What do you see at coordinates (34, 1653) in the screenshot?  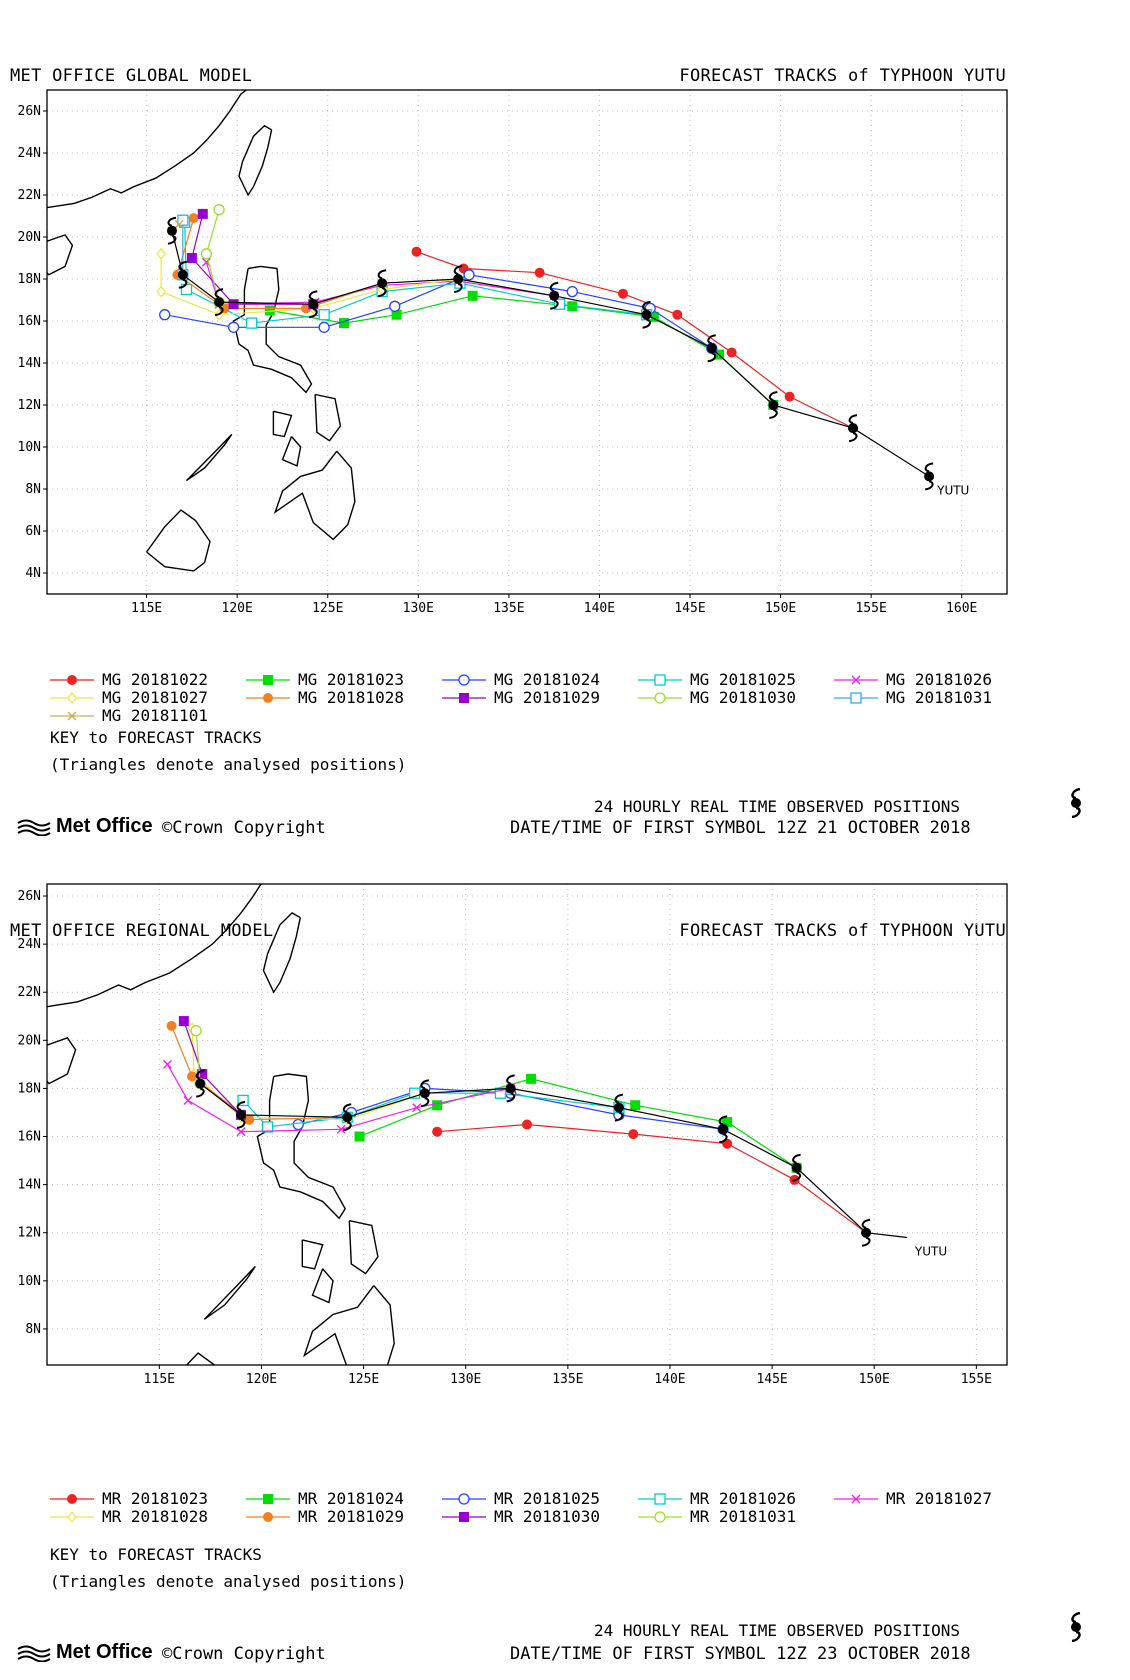 I see `met-office-waves-icon` at bounding box center [34, 1653].